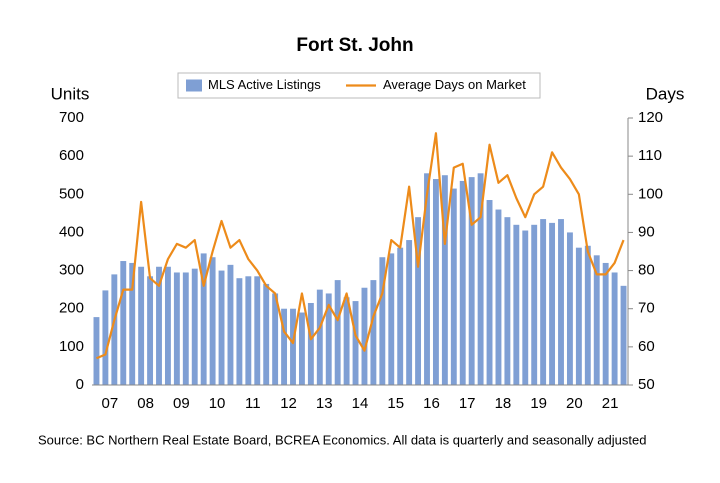  I want to click on y2-axis-title: Days, so click(665, 93).